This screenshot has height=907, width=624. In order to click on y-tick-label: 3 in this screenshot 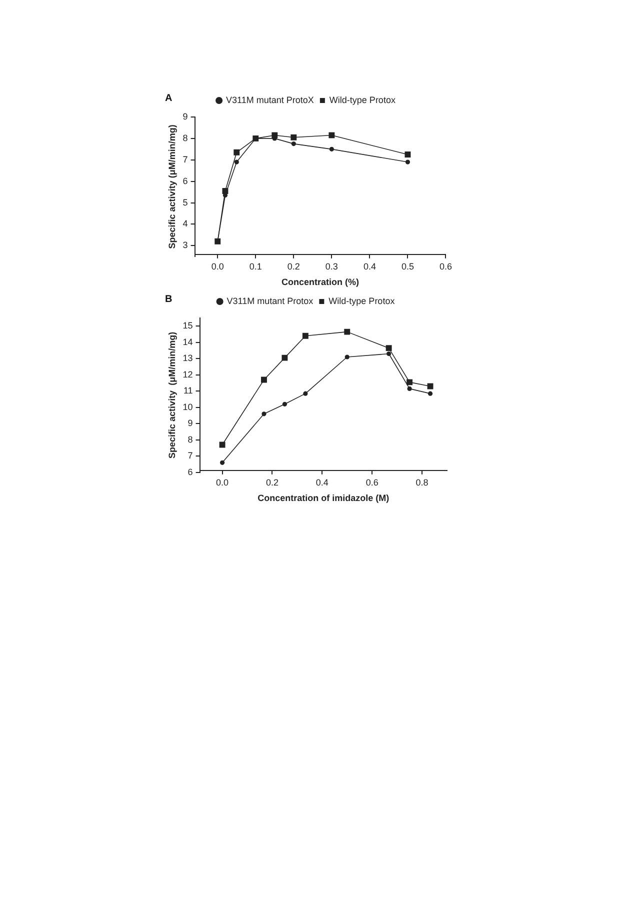, I will do `click(185, 245)`.